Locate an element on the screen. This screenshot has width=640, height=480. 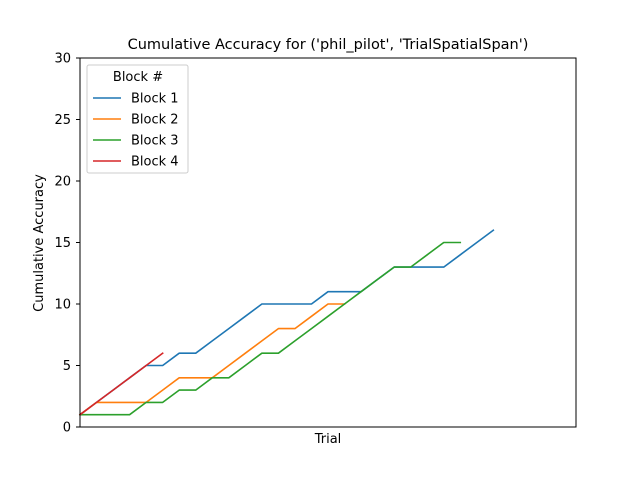
legend-label-block-1: Block 1 is located at coordinates (155, 99).